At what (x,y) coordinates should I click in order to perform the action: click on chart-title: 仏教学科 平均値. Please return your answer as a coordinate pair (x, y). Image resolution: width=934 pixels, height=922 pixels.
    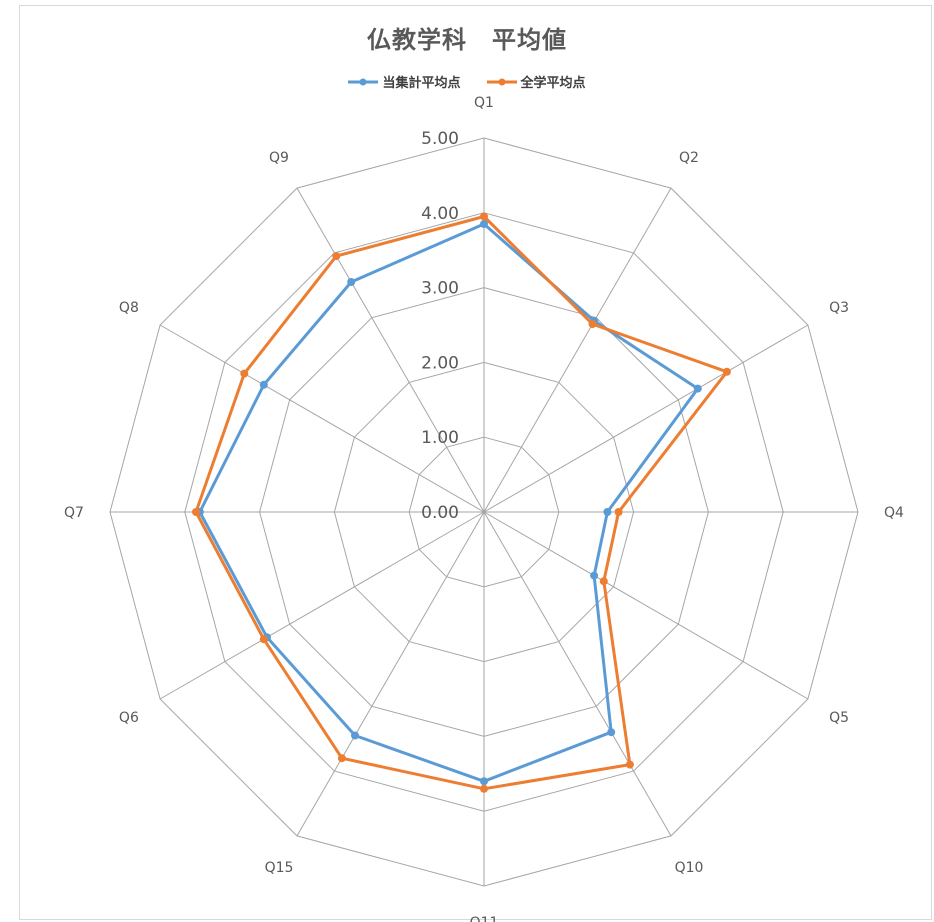
    Looking at the image, I should click on (467, 40).